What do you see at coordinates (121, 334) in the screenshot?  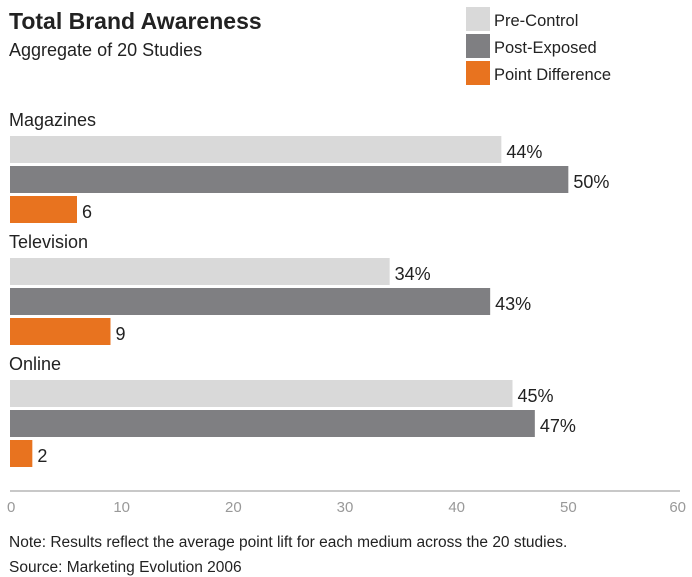 I see `data-label: 9` at bounding box center [121, 334].